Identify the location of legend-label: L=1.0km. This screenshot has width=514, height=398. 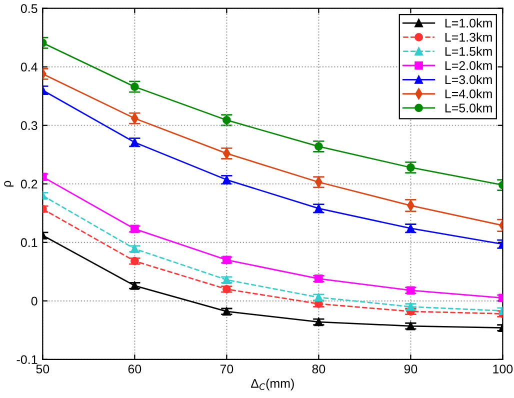
(468, 23).